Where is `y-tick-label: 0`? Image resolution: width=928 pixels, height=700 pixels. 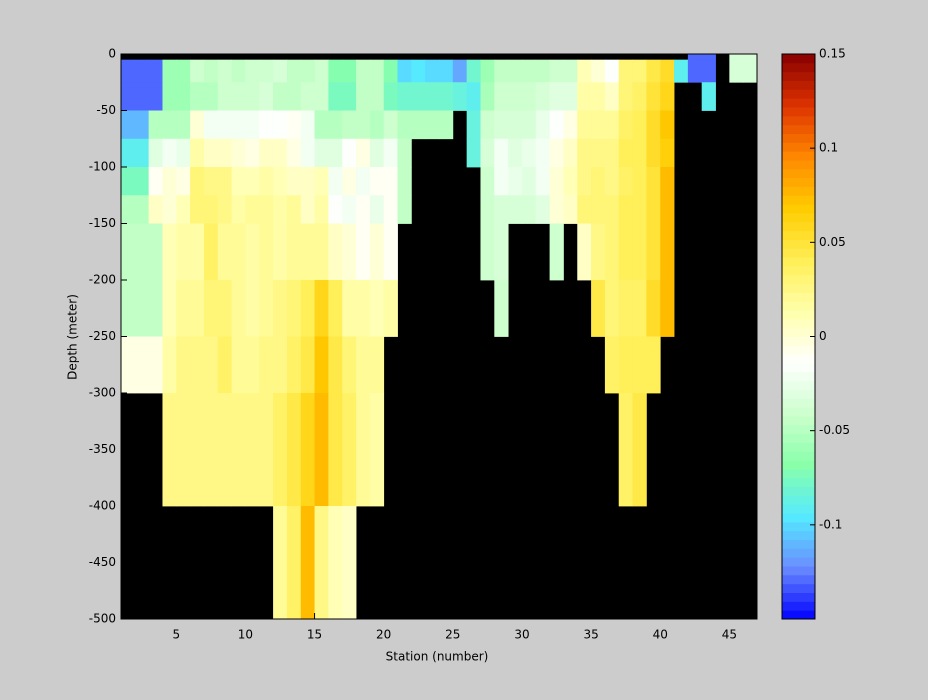
y-tick-label: 0 is located at coordinates (112, 54).